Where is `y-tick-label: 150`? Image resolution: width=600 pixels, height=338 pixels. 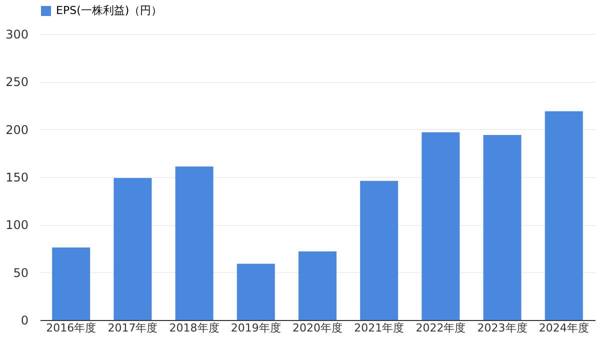 y-tick-label: 150 is located at coordinates (17, 177).